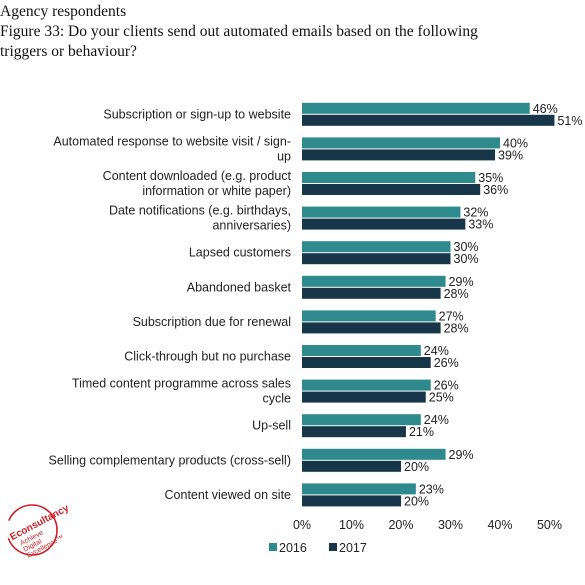 This screenshot has height=585, width=585. I want to click on x-tick-label: 30%, so click(450, 525).